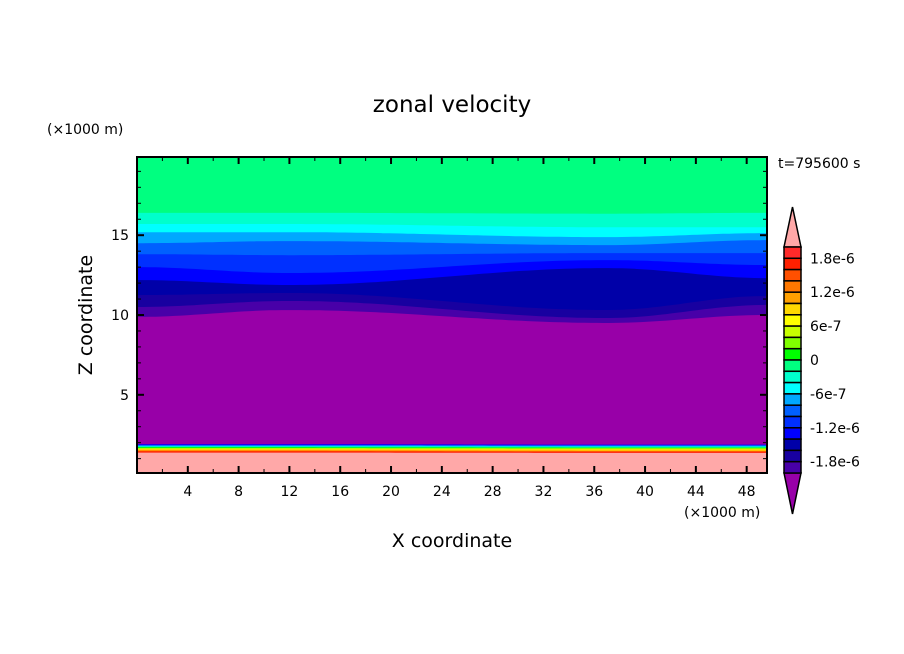  What do you see at coordinates (442, 492) in the screenshot?
I see `x-tick-label: 24` at bounding box center [442, 492].